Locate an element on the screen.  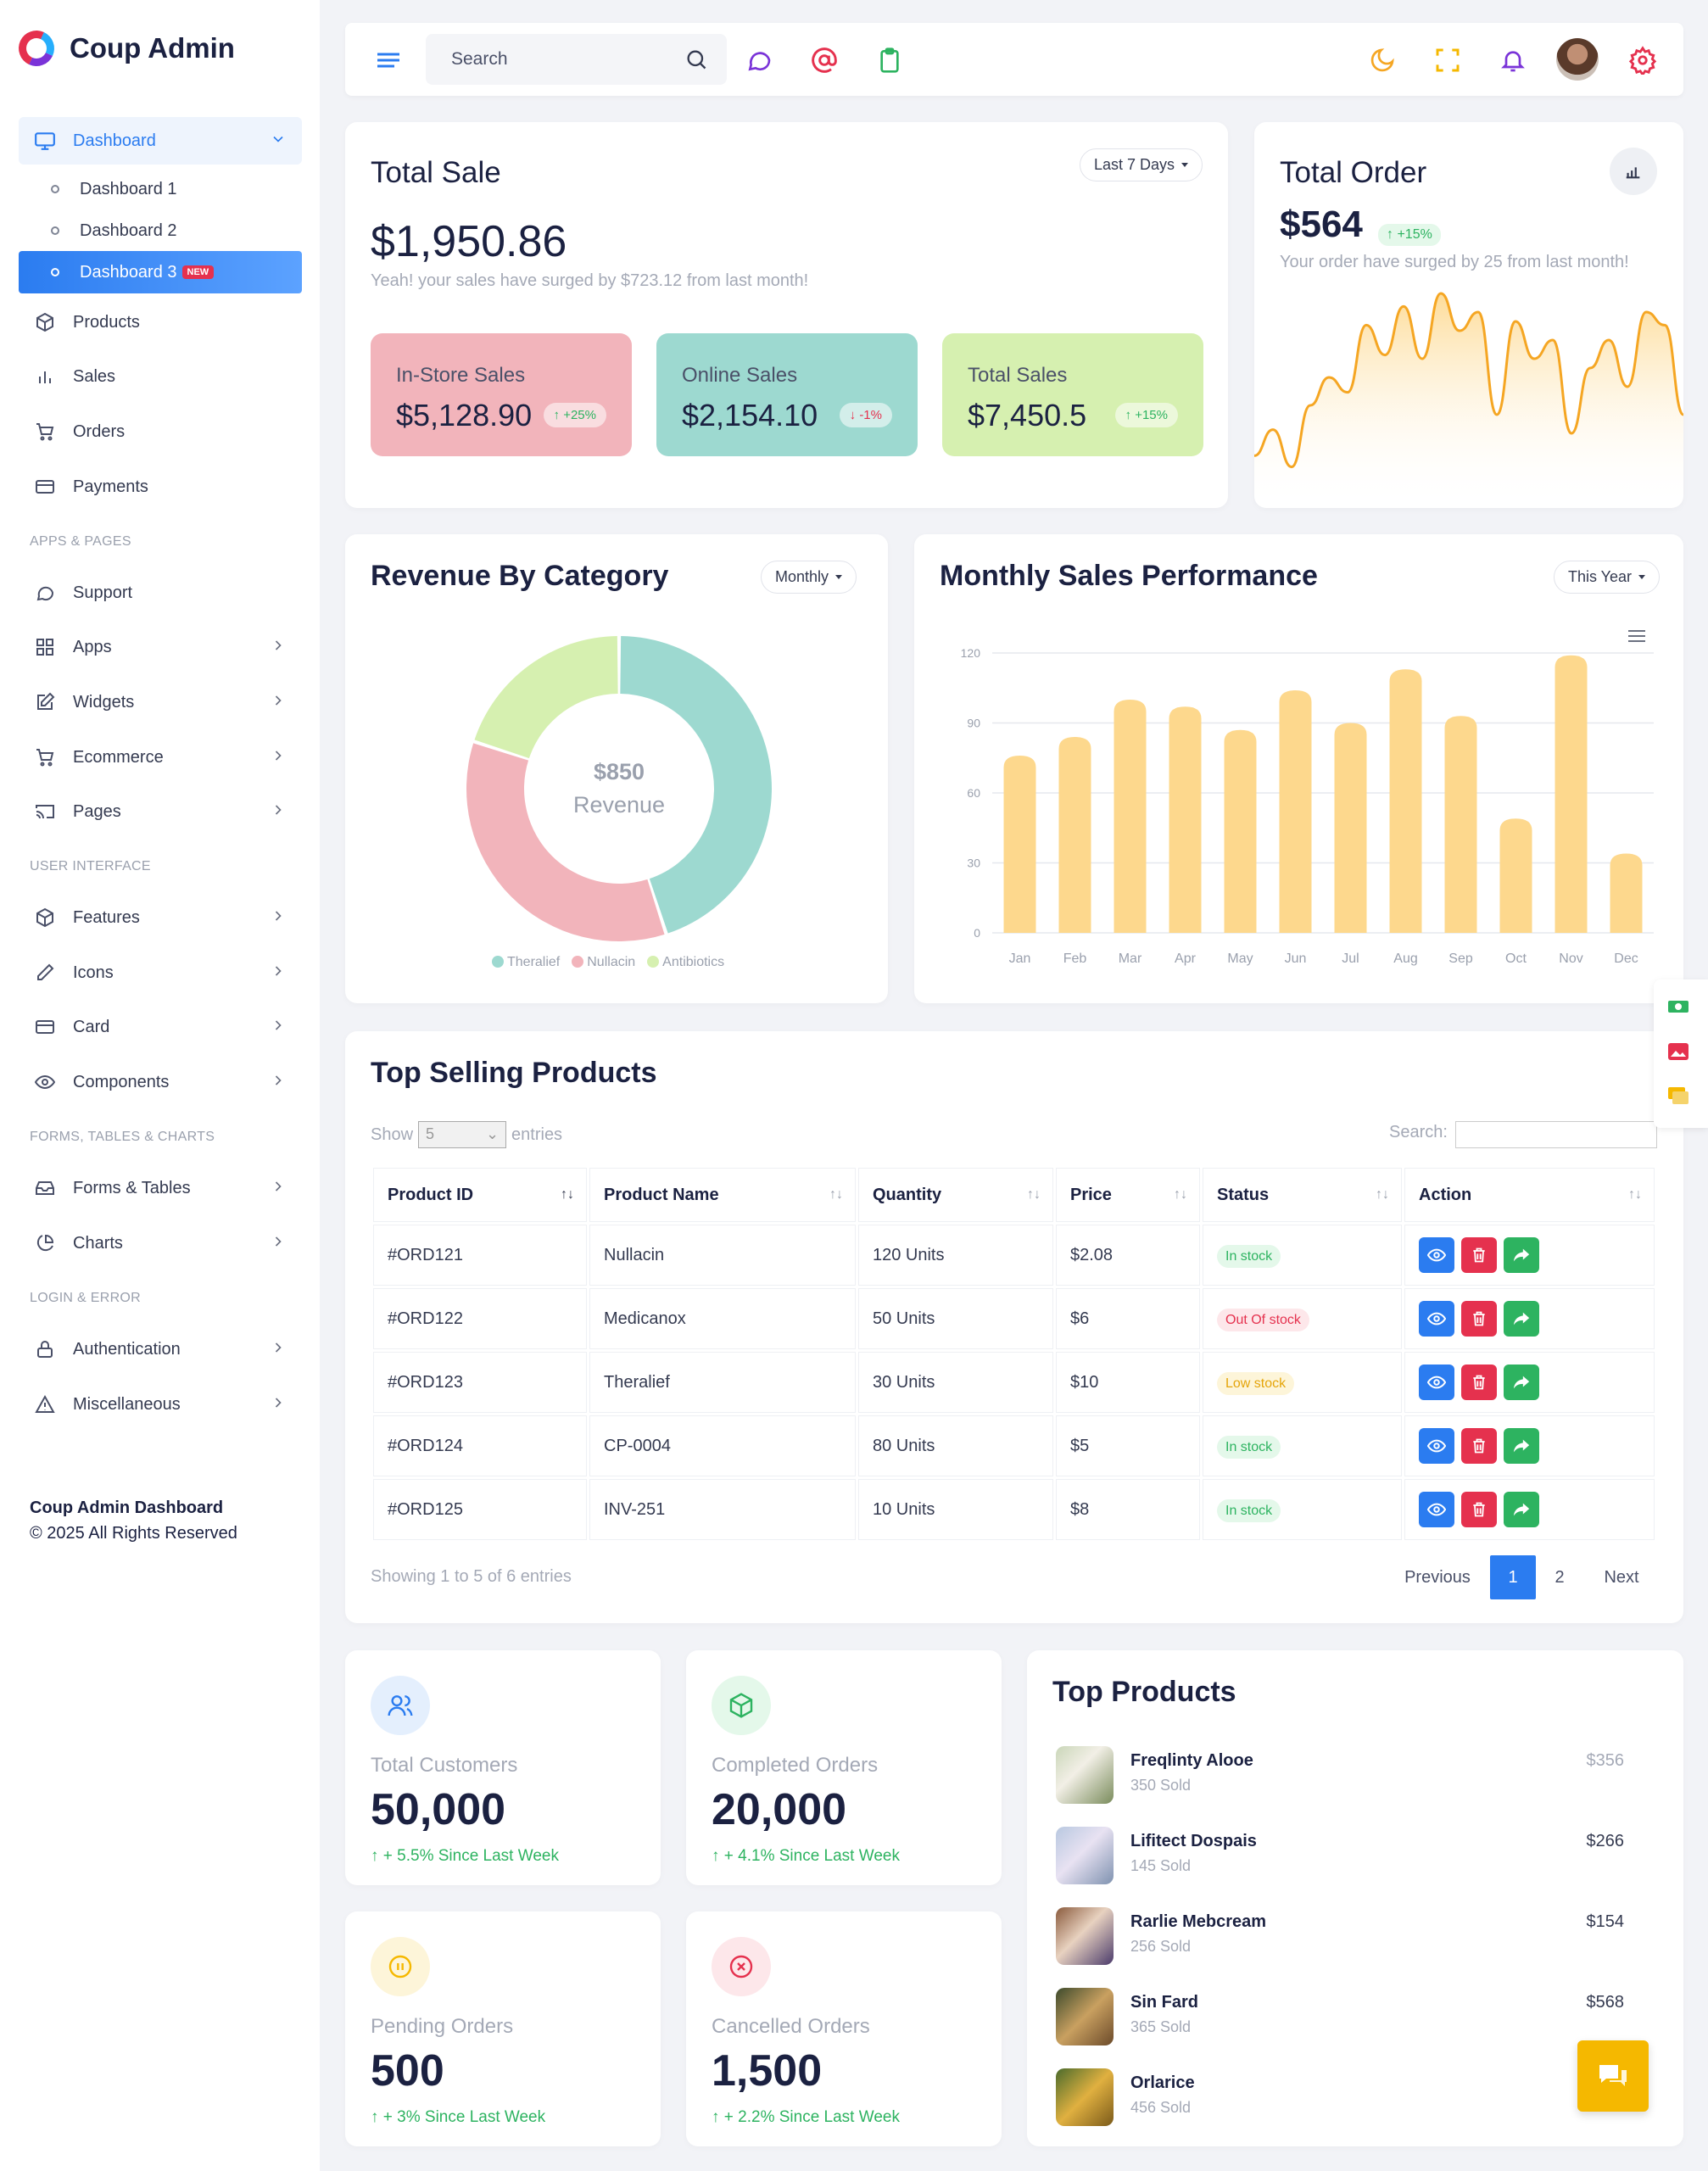
col-price: Price ↑↓ is located at coordinates (1128, 1195).